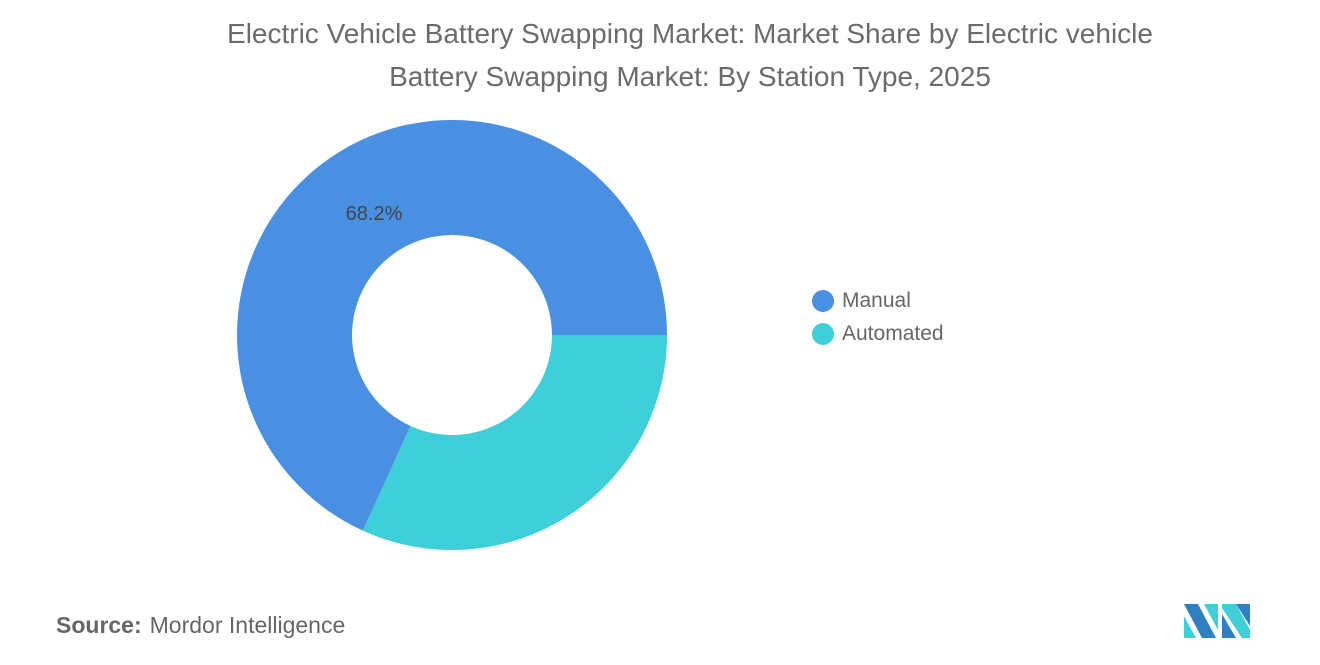 The image size is (1320, 665). I want to click on source-value: Mordor Intelligence, so click(247, 625).